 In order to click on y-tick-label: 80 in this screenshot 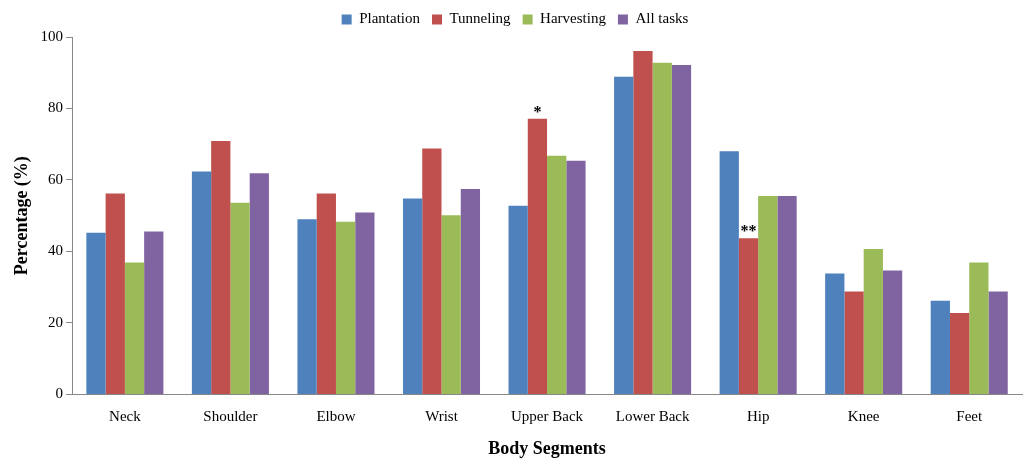, I will do `click(56, 107)`.